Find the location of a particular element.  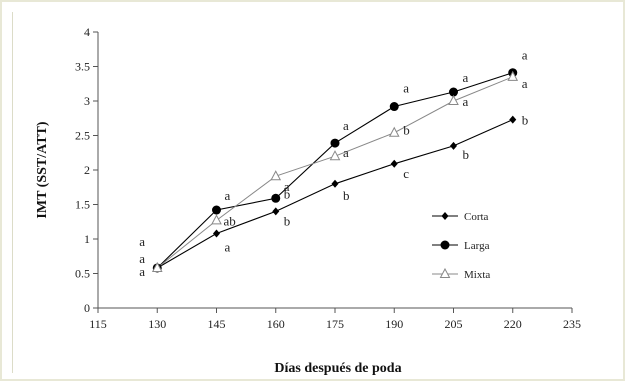

y-axis-title: IMT (SST/ATT) is located at coordinates (42, 169).